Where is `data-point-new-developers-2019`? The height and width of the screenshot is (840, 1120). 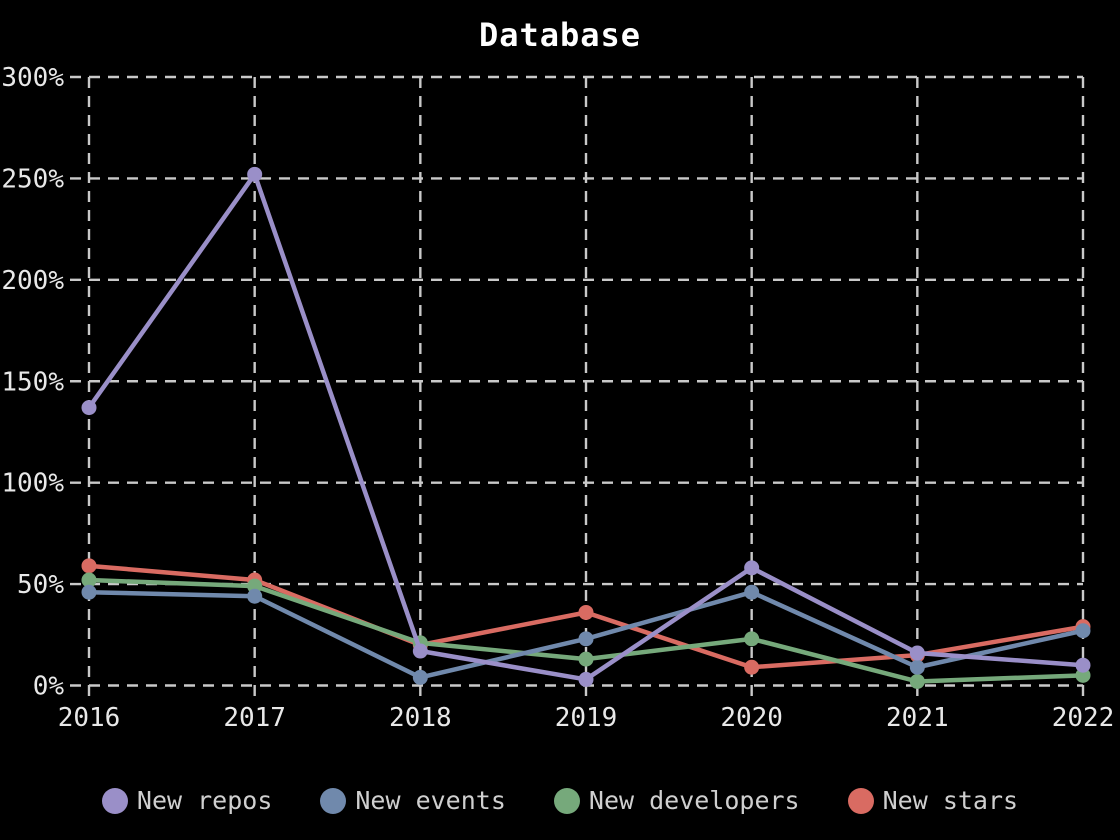
data-point-new-developers-2019 is located at coordinates (586, 659).